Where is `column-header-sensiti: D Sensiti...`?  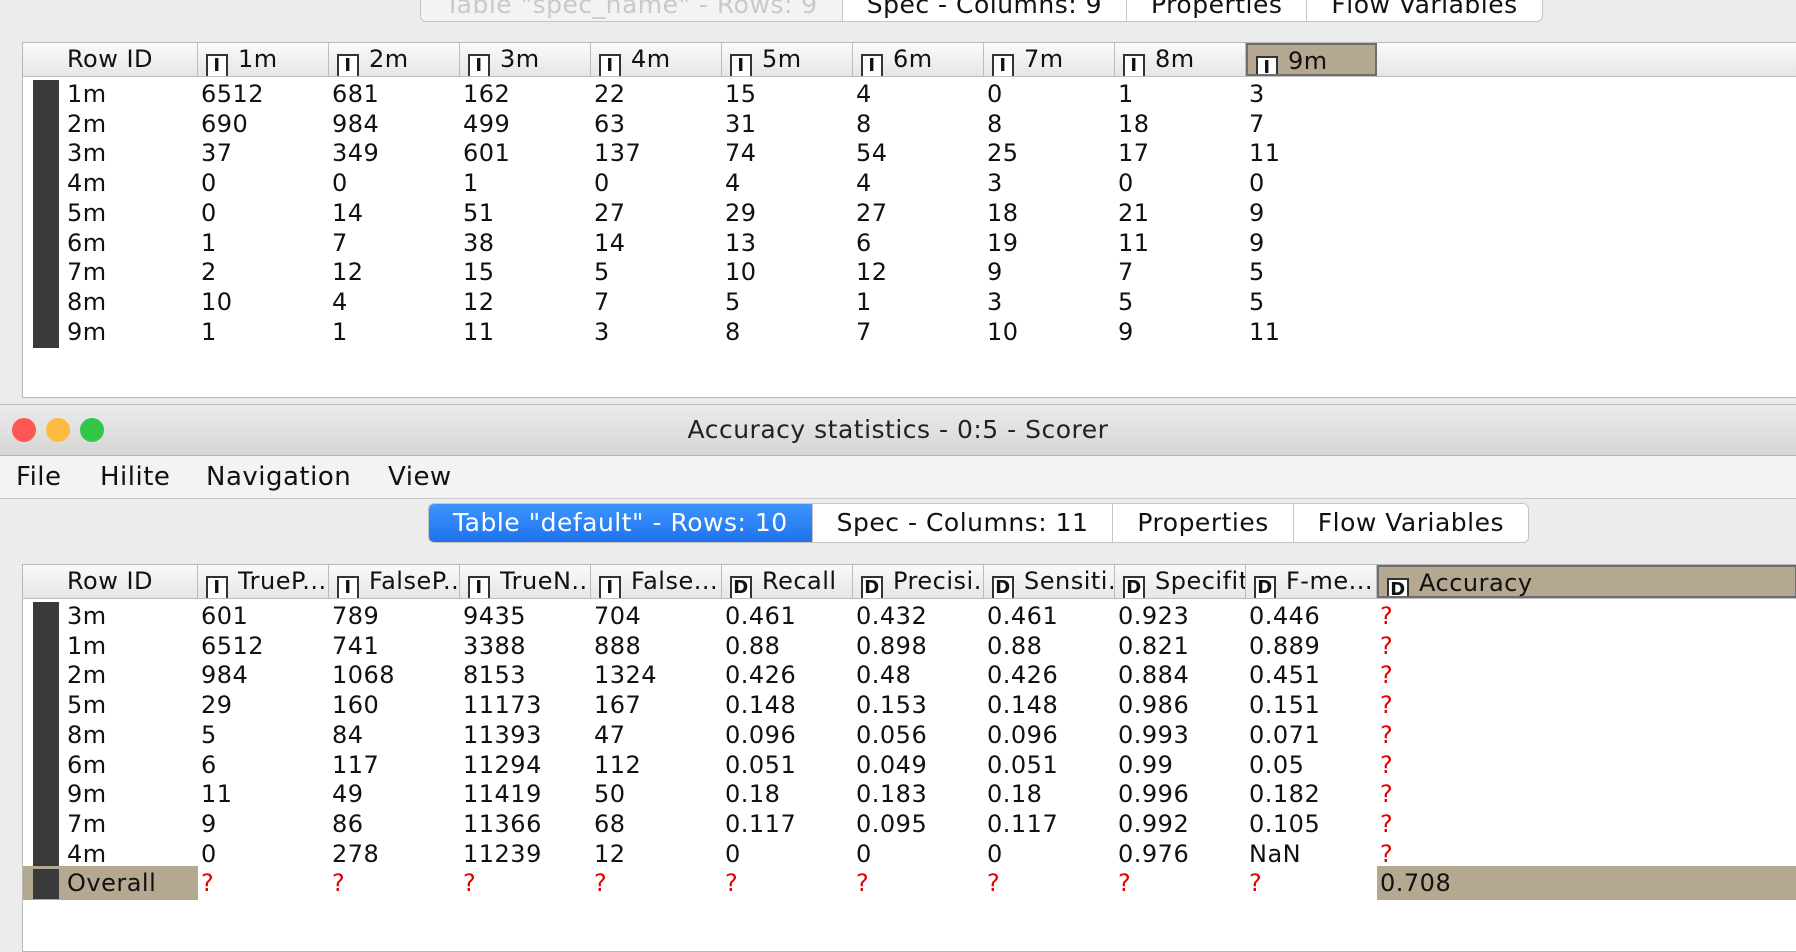
column-header-sensiti: D Sensiti... is located at coordinates (1049, 581).